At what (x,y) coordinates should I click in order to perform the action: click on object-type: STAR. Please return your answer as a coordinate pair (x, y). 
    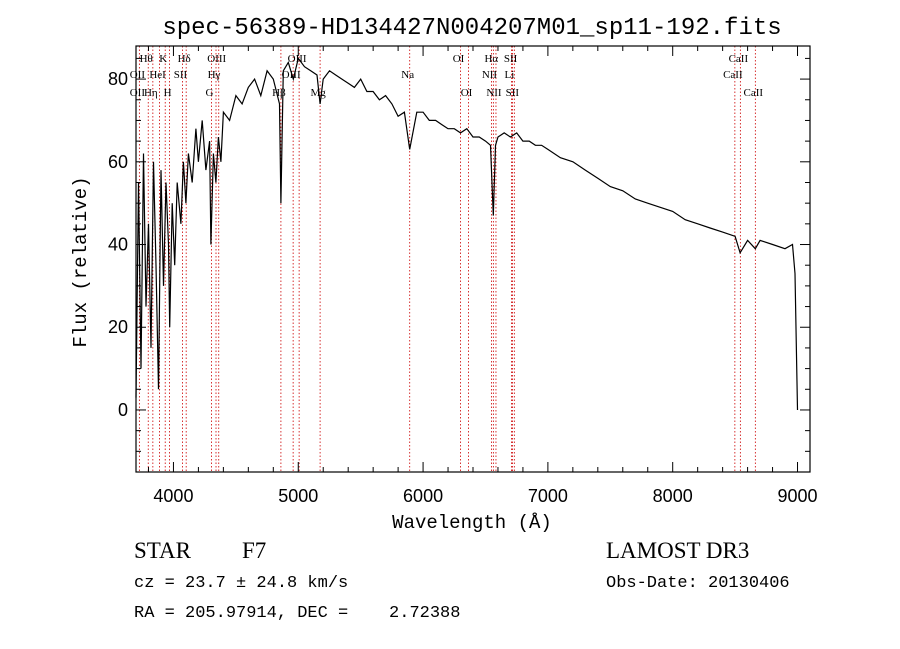
    Looking at the image, I should click on (162, 550).